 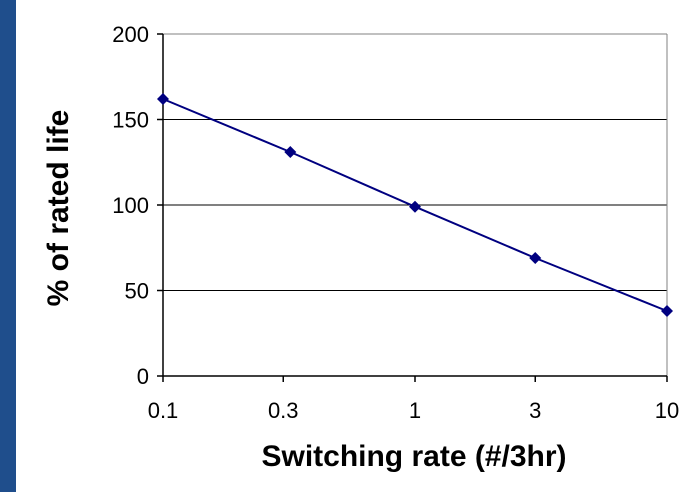 I want to click on x-tick-labels: 0.1 0.3 1 3 10, so click(x=414, y=410).